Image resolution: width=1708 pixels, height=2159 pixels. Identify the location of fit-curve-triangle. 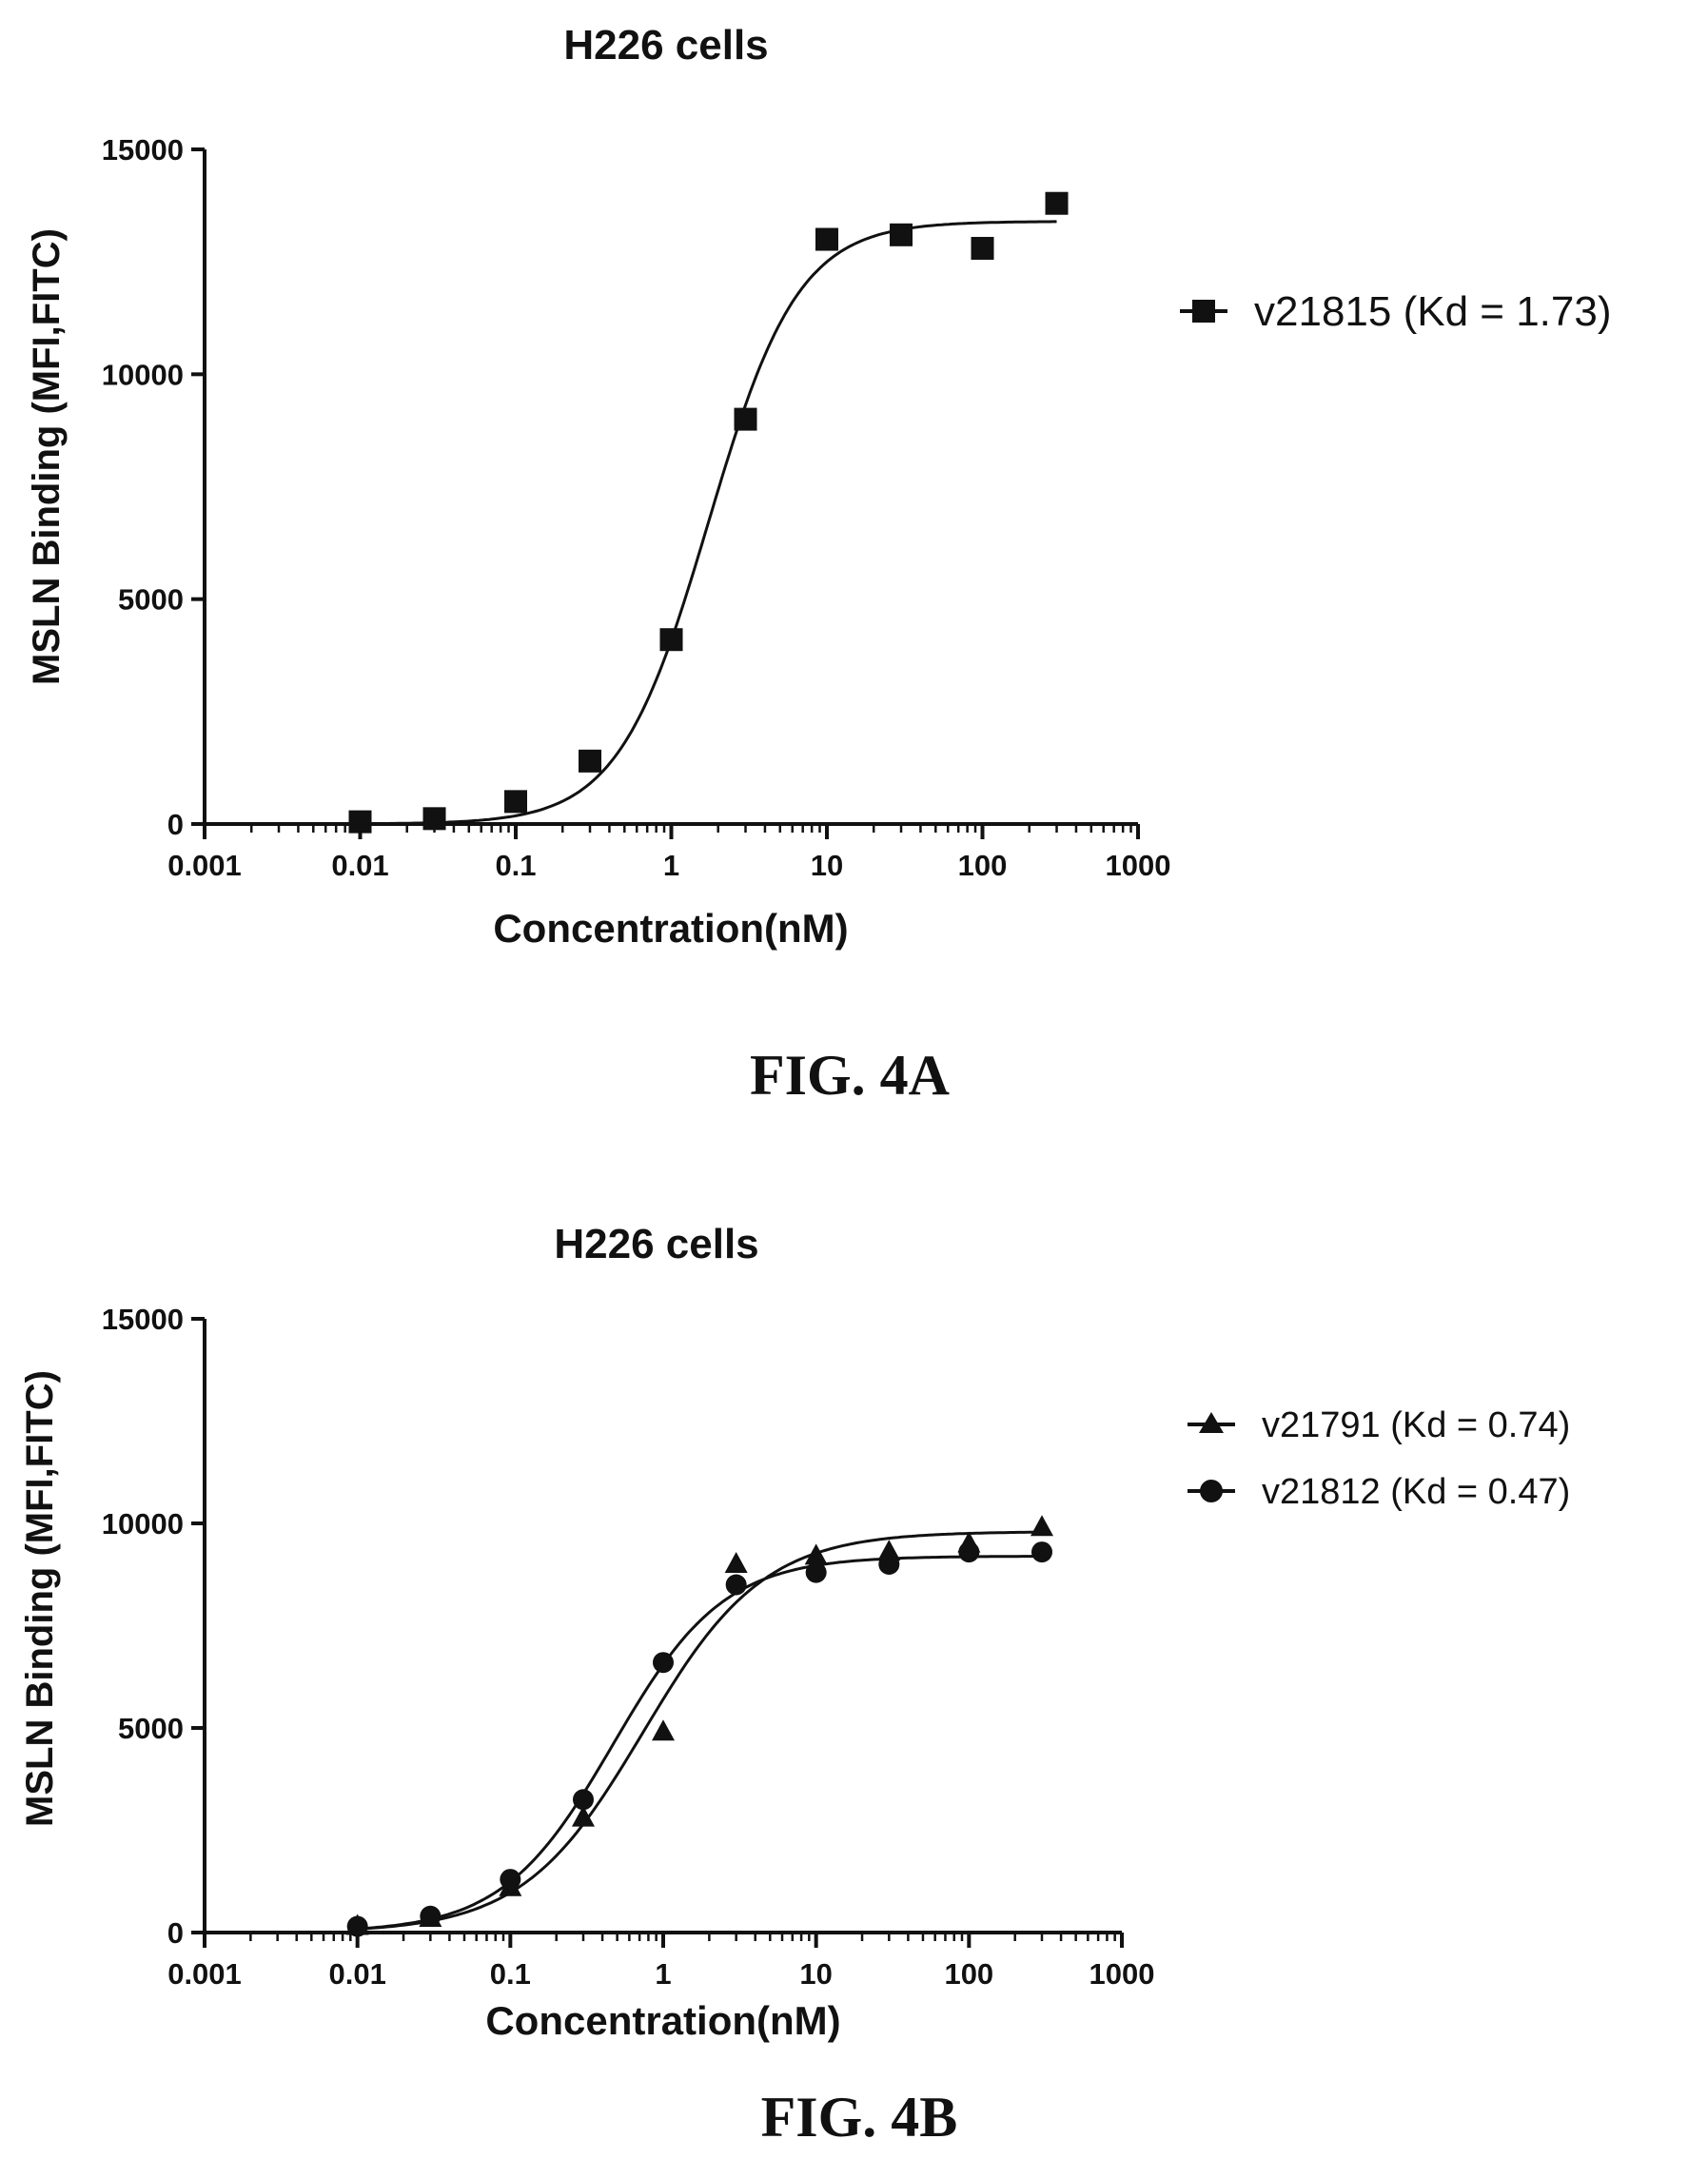
(699, 1730).